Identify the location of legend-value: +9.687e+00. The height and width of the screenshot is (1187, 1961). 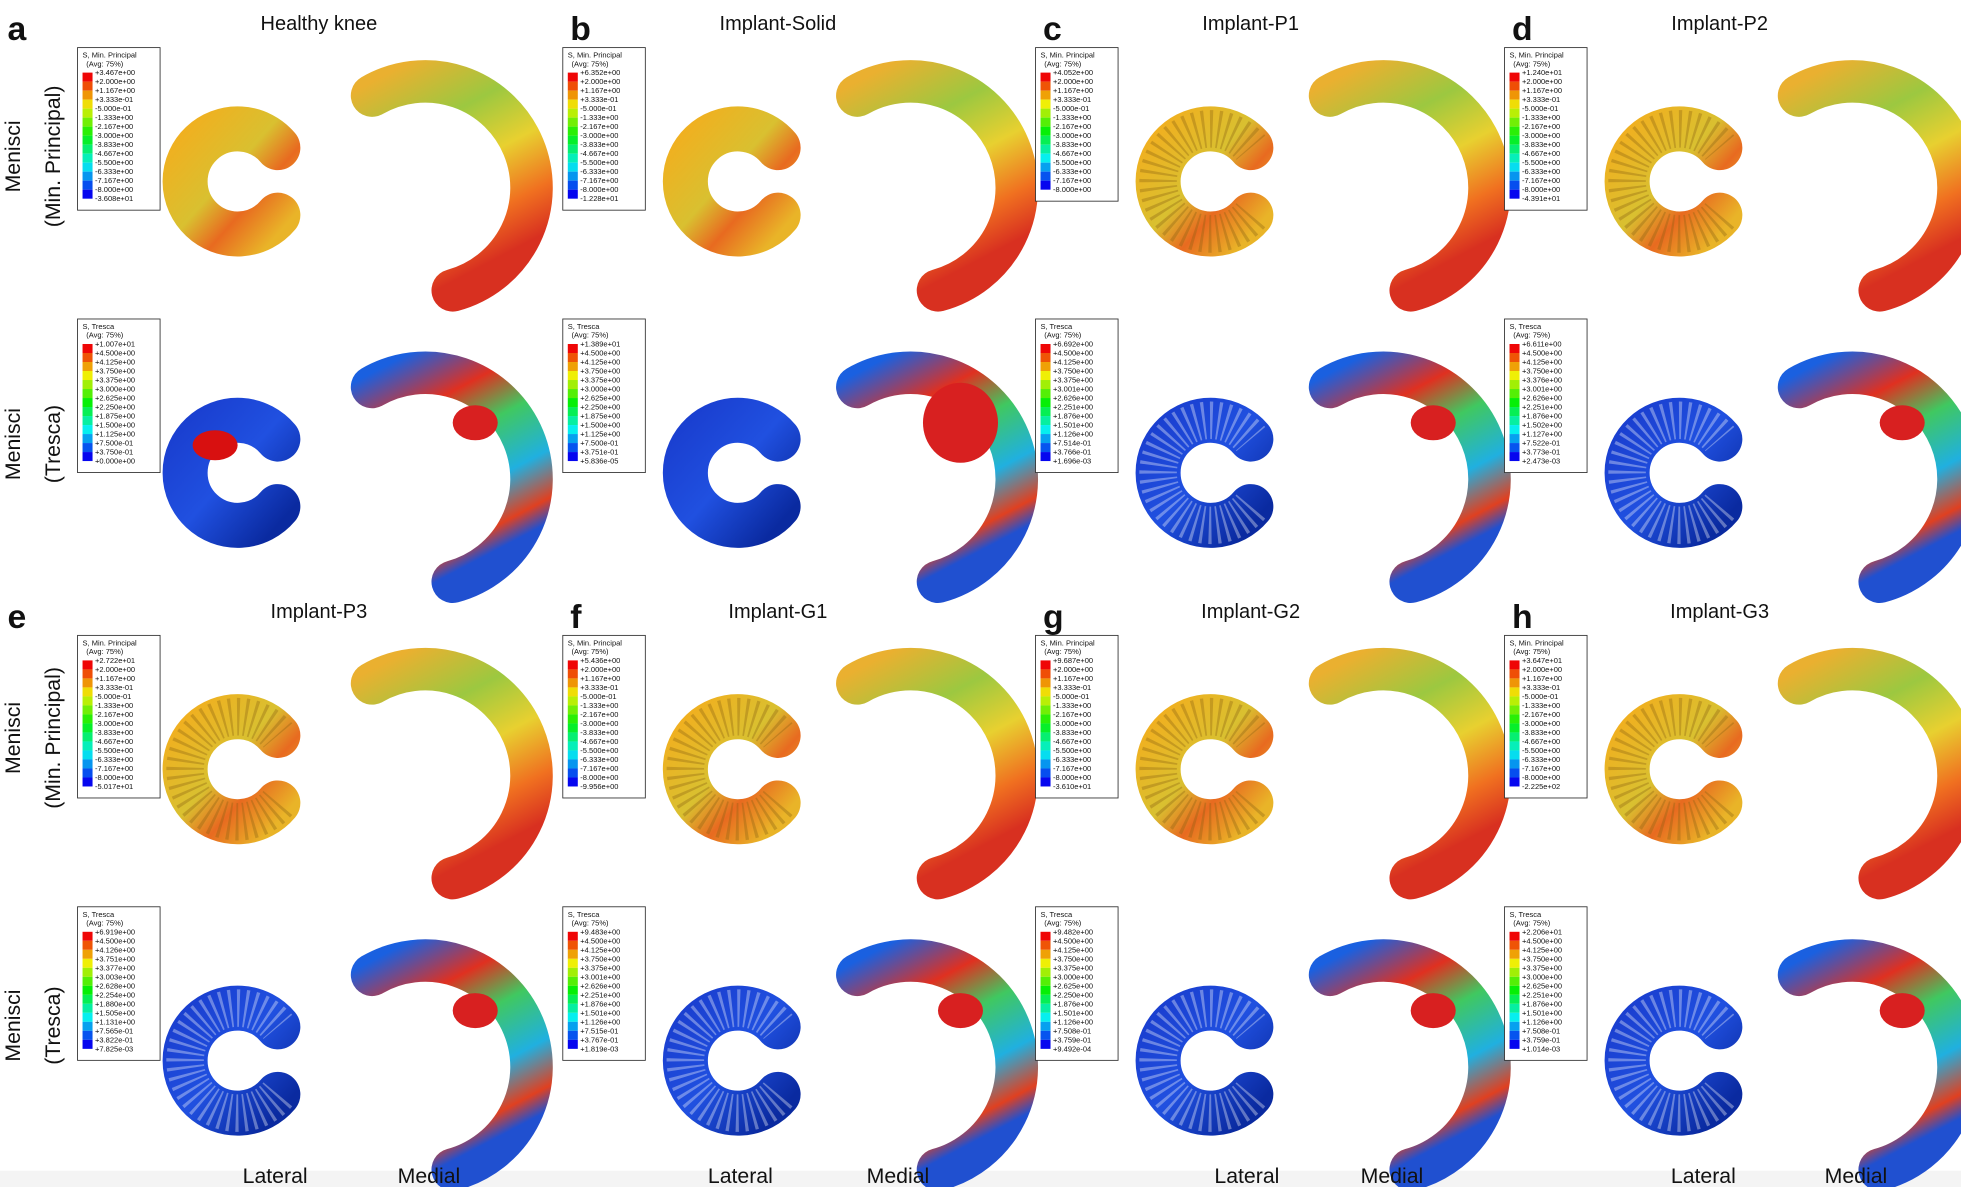
(1073, 660).